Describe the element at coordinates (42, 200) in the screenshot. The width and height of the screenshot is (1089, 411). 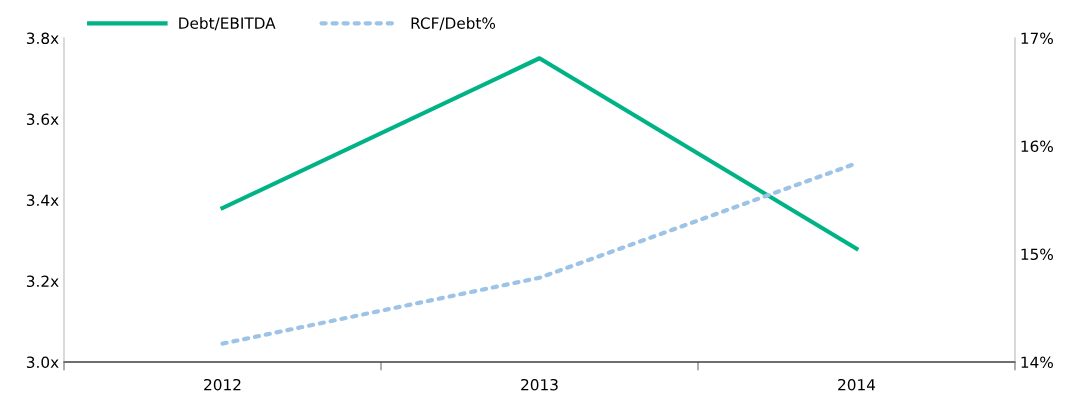
I see `y-tick-label: 3.4x` at that location.